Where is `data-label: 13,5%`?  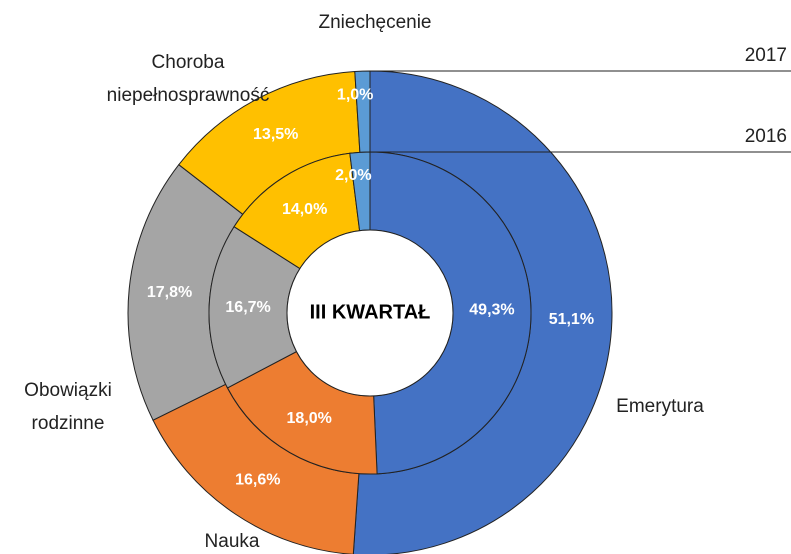
data-label: 13,5% is located at coordinates (275, 134).